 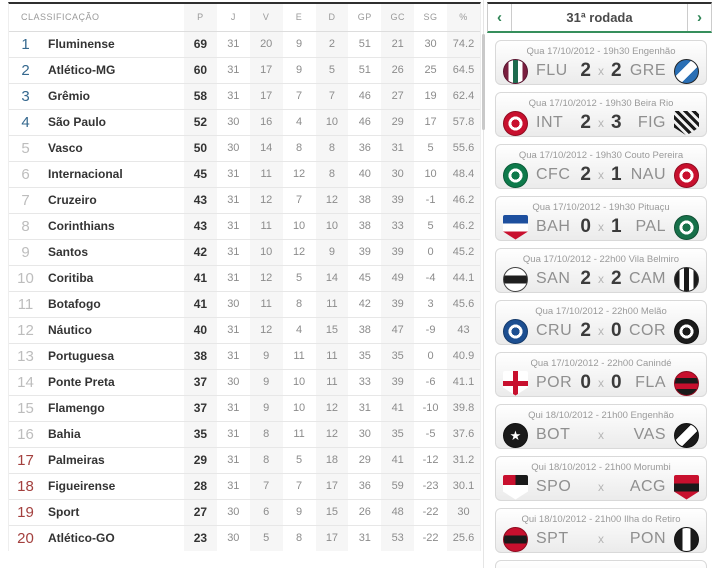 What do you see at coordinates (200, 44) in the screenshot?
I see `stat-cell: 69` at bounding box center [200, 44].